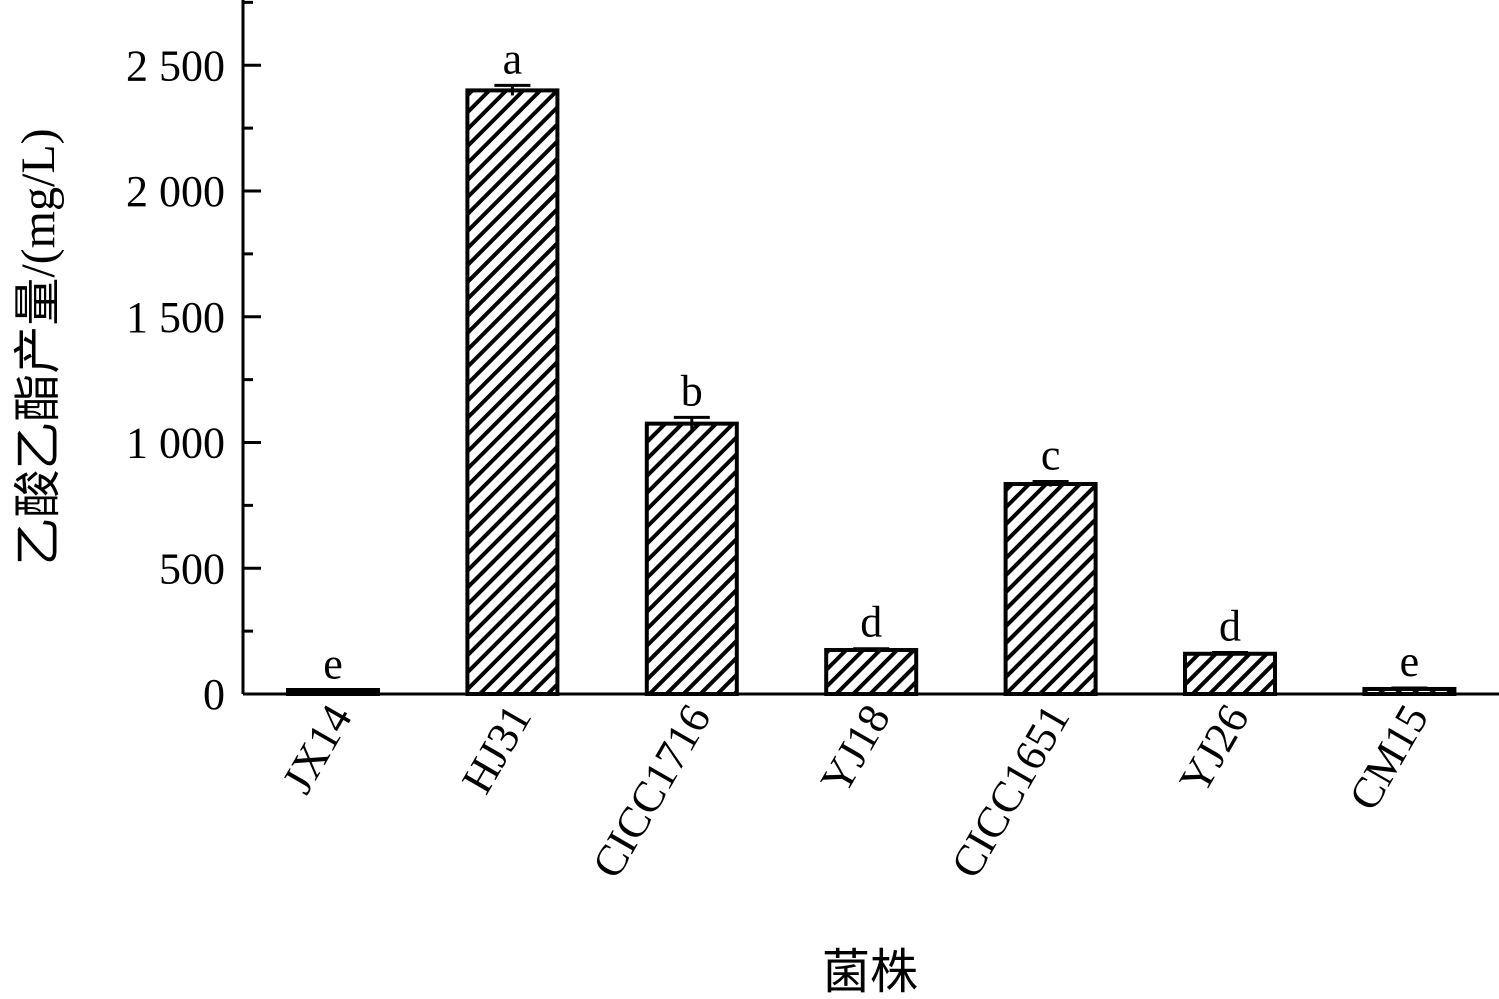 This screenshot has height=999, width=1499. What do you see at coordinates (1230, 626) in the screenshot?
I see `significance-label-YJ26: d` at bounding box center [1230, 626].